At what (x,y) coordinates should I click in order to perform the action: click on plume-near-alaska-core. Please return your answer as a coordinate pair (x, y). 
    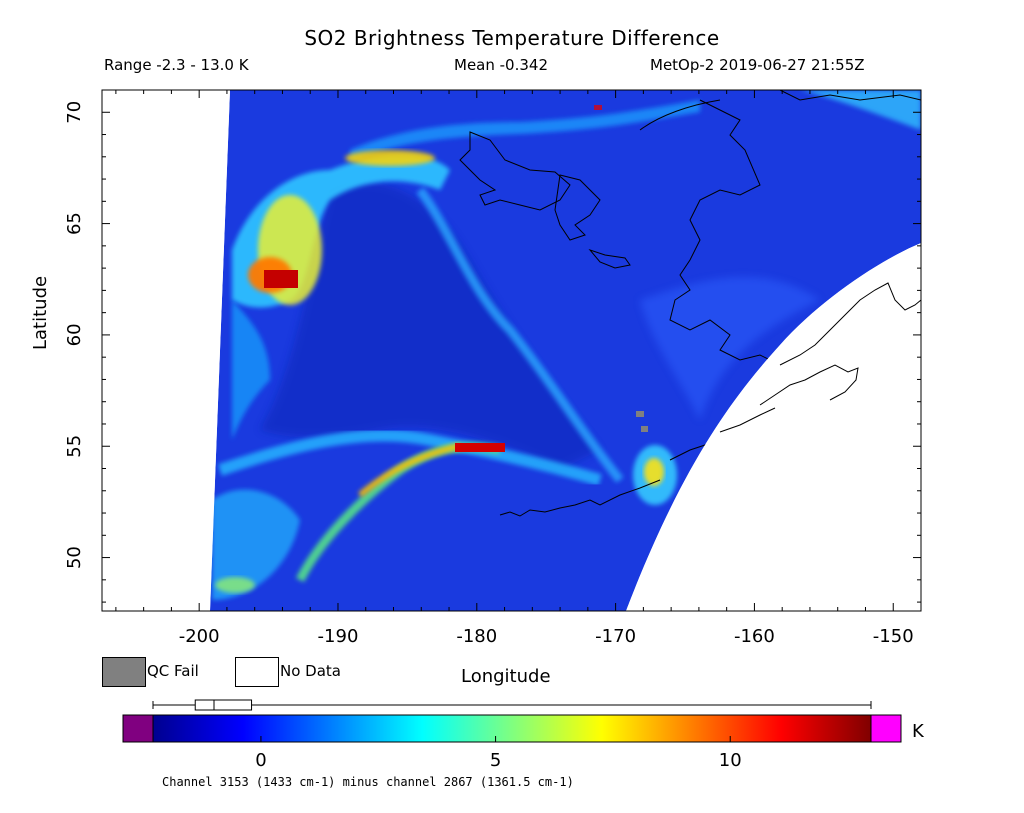
    Looking at the image, I should click on (654, 472).